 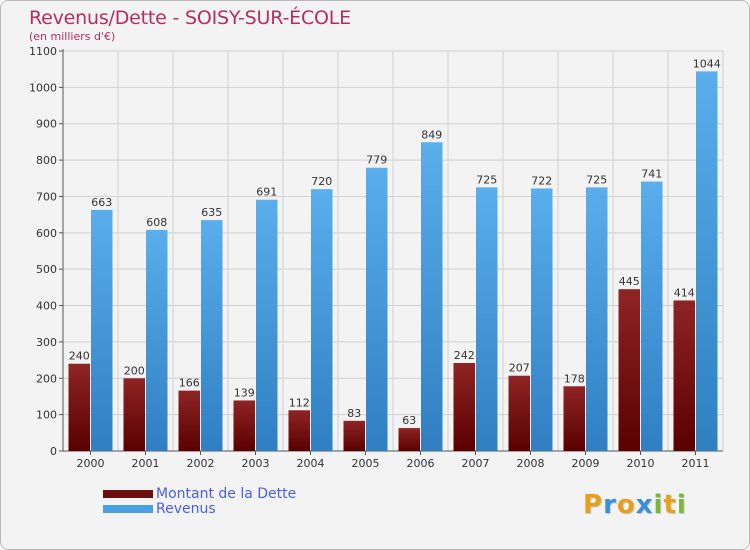 What do you see at coordinates (134, 414) in the screenshot?
I see `bar-dette-2001` at bounding box center [134, 414].